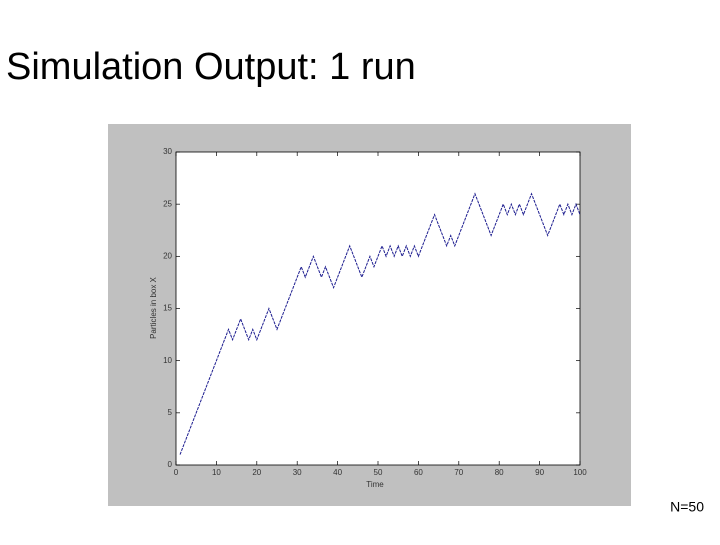 The height and width of the screenshot is (545, 720). Describe the element at coordinates (499, 472) in the screenshot. I see `x-tick-label: 80` at that location.